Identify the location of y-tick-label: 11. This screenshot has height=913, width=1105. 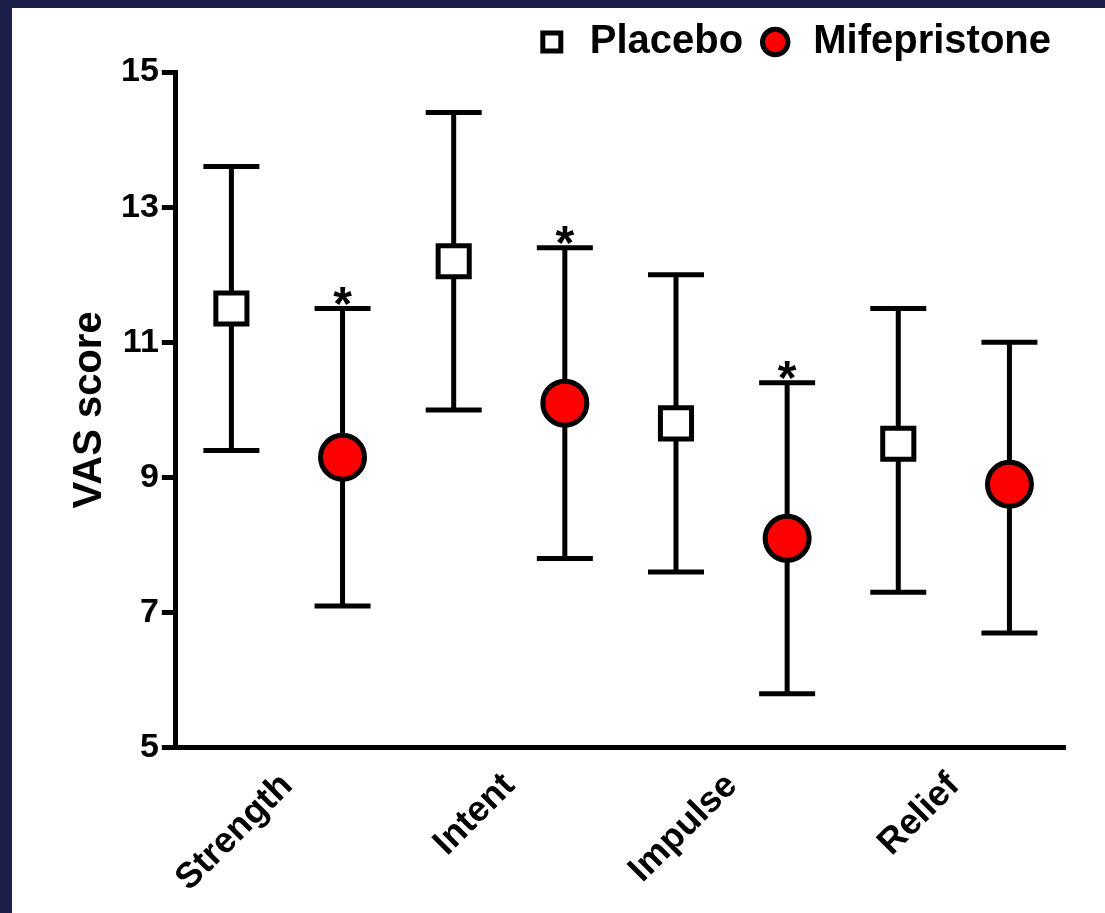
(140, 339).